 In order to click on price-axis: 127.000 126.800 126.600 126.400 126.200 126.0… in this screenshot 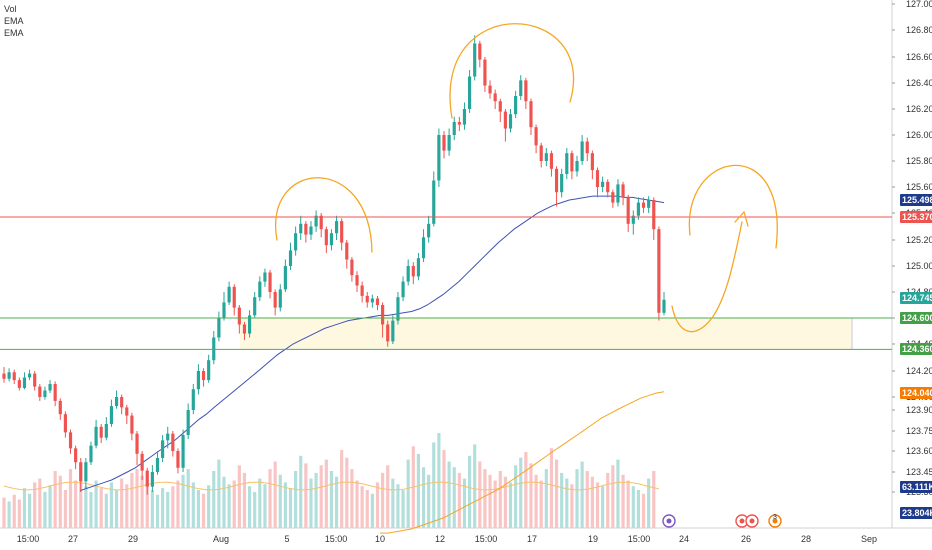, I will do `click(912, 248)`.